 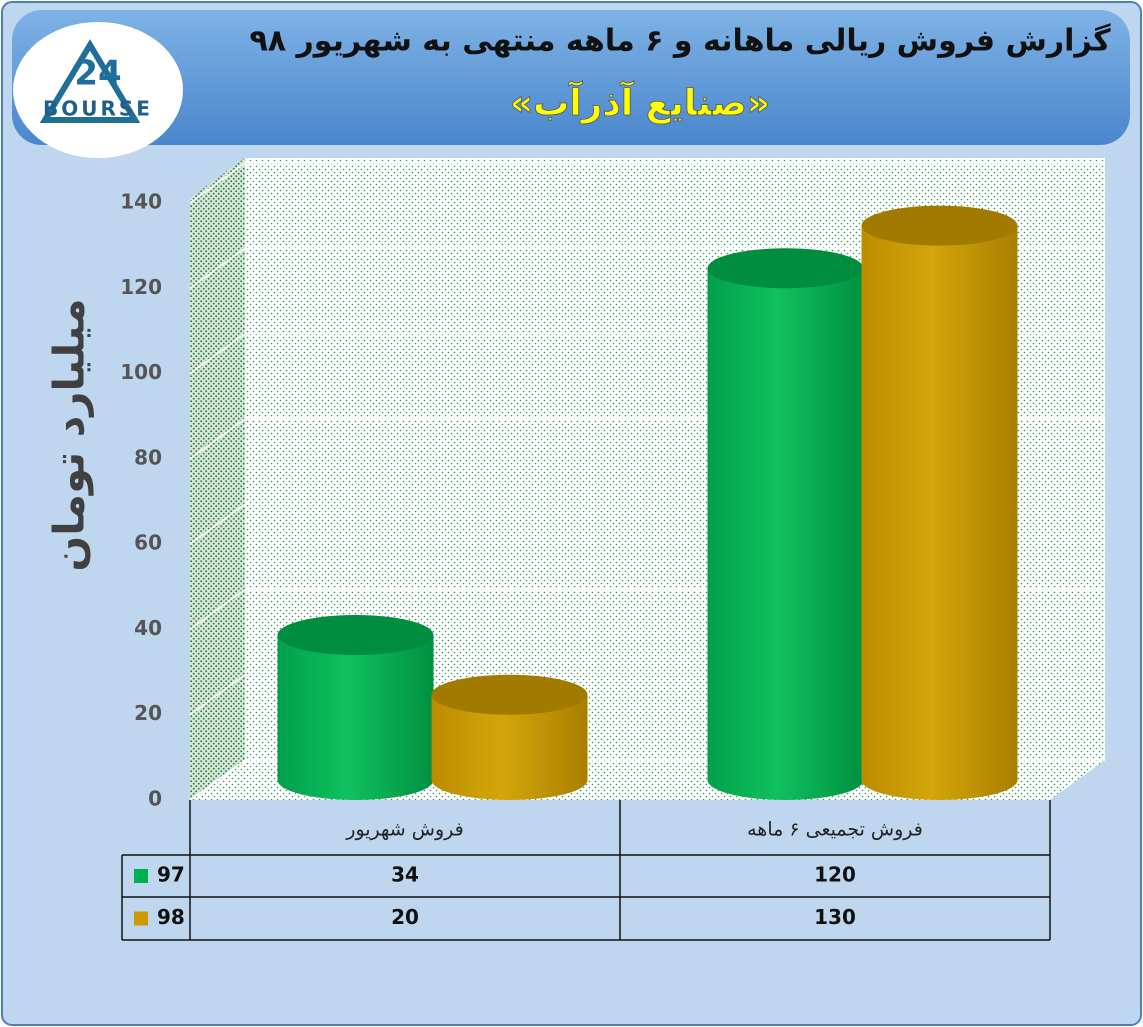 What do you see at coordinates (70, 434) in the screenshot?
I see `y-axis-label: میلیارد تومان` at bounding box center [70, 434].